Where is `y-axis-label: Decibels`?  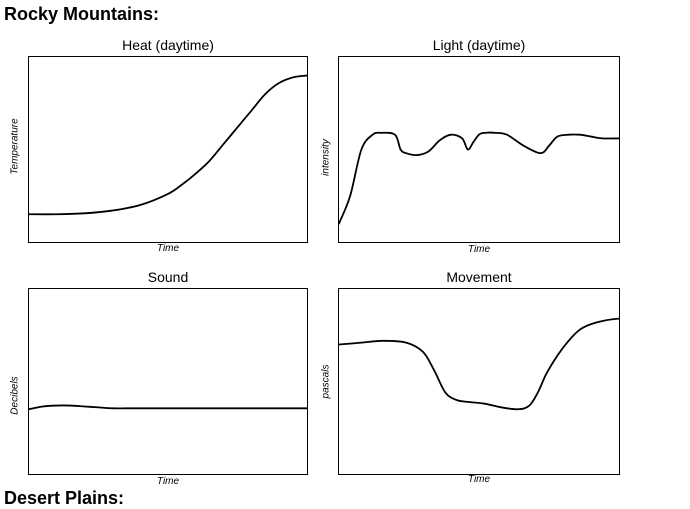
y-axis-label: Decibels is located at coordinates (15, 395).